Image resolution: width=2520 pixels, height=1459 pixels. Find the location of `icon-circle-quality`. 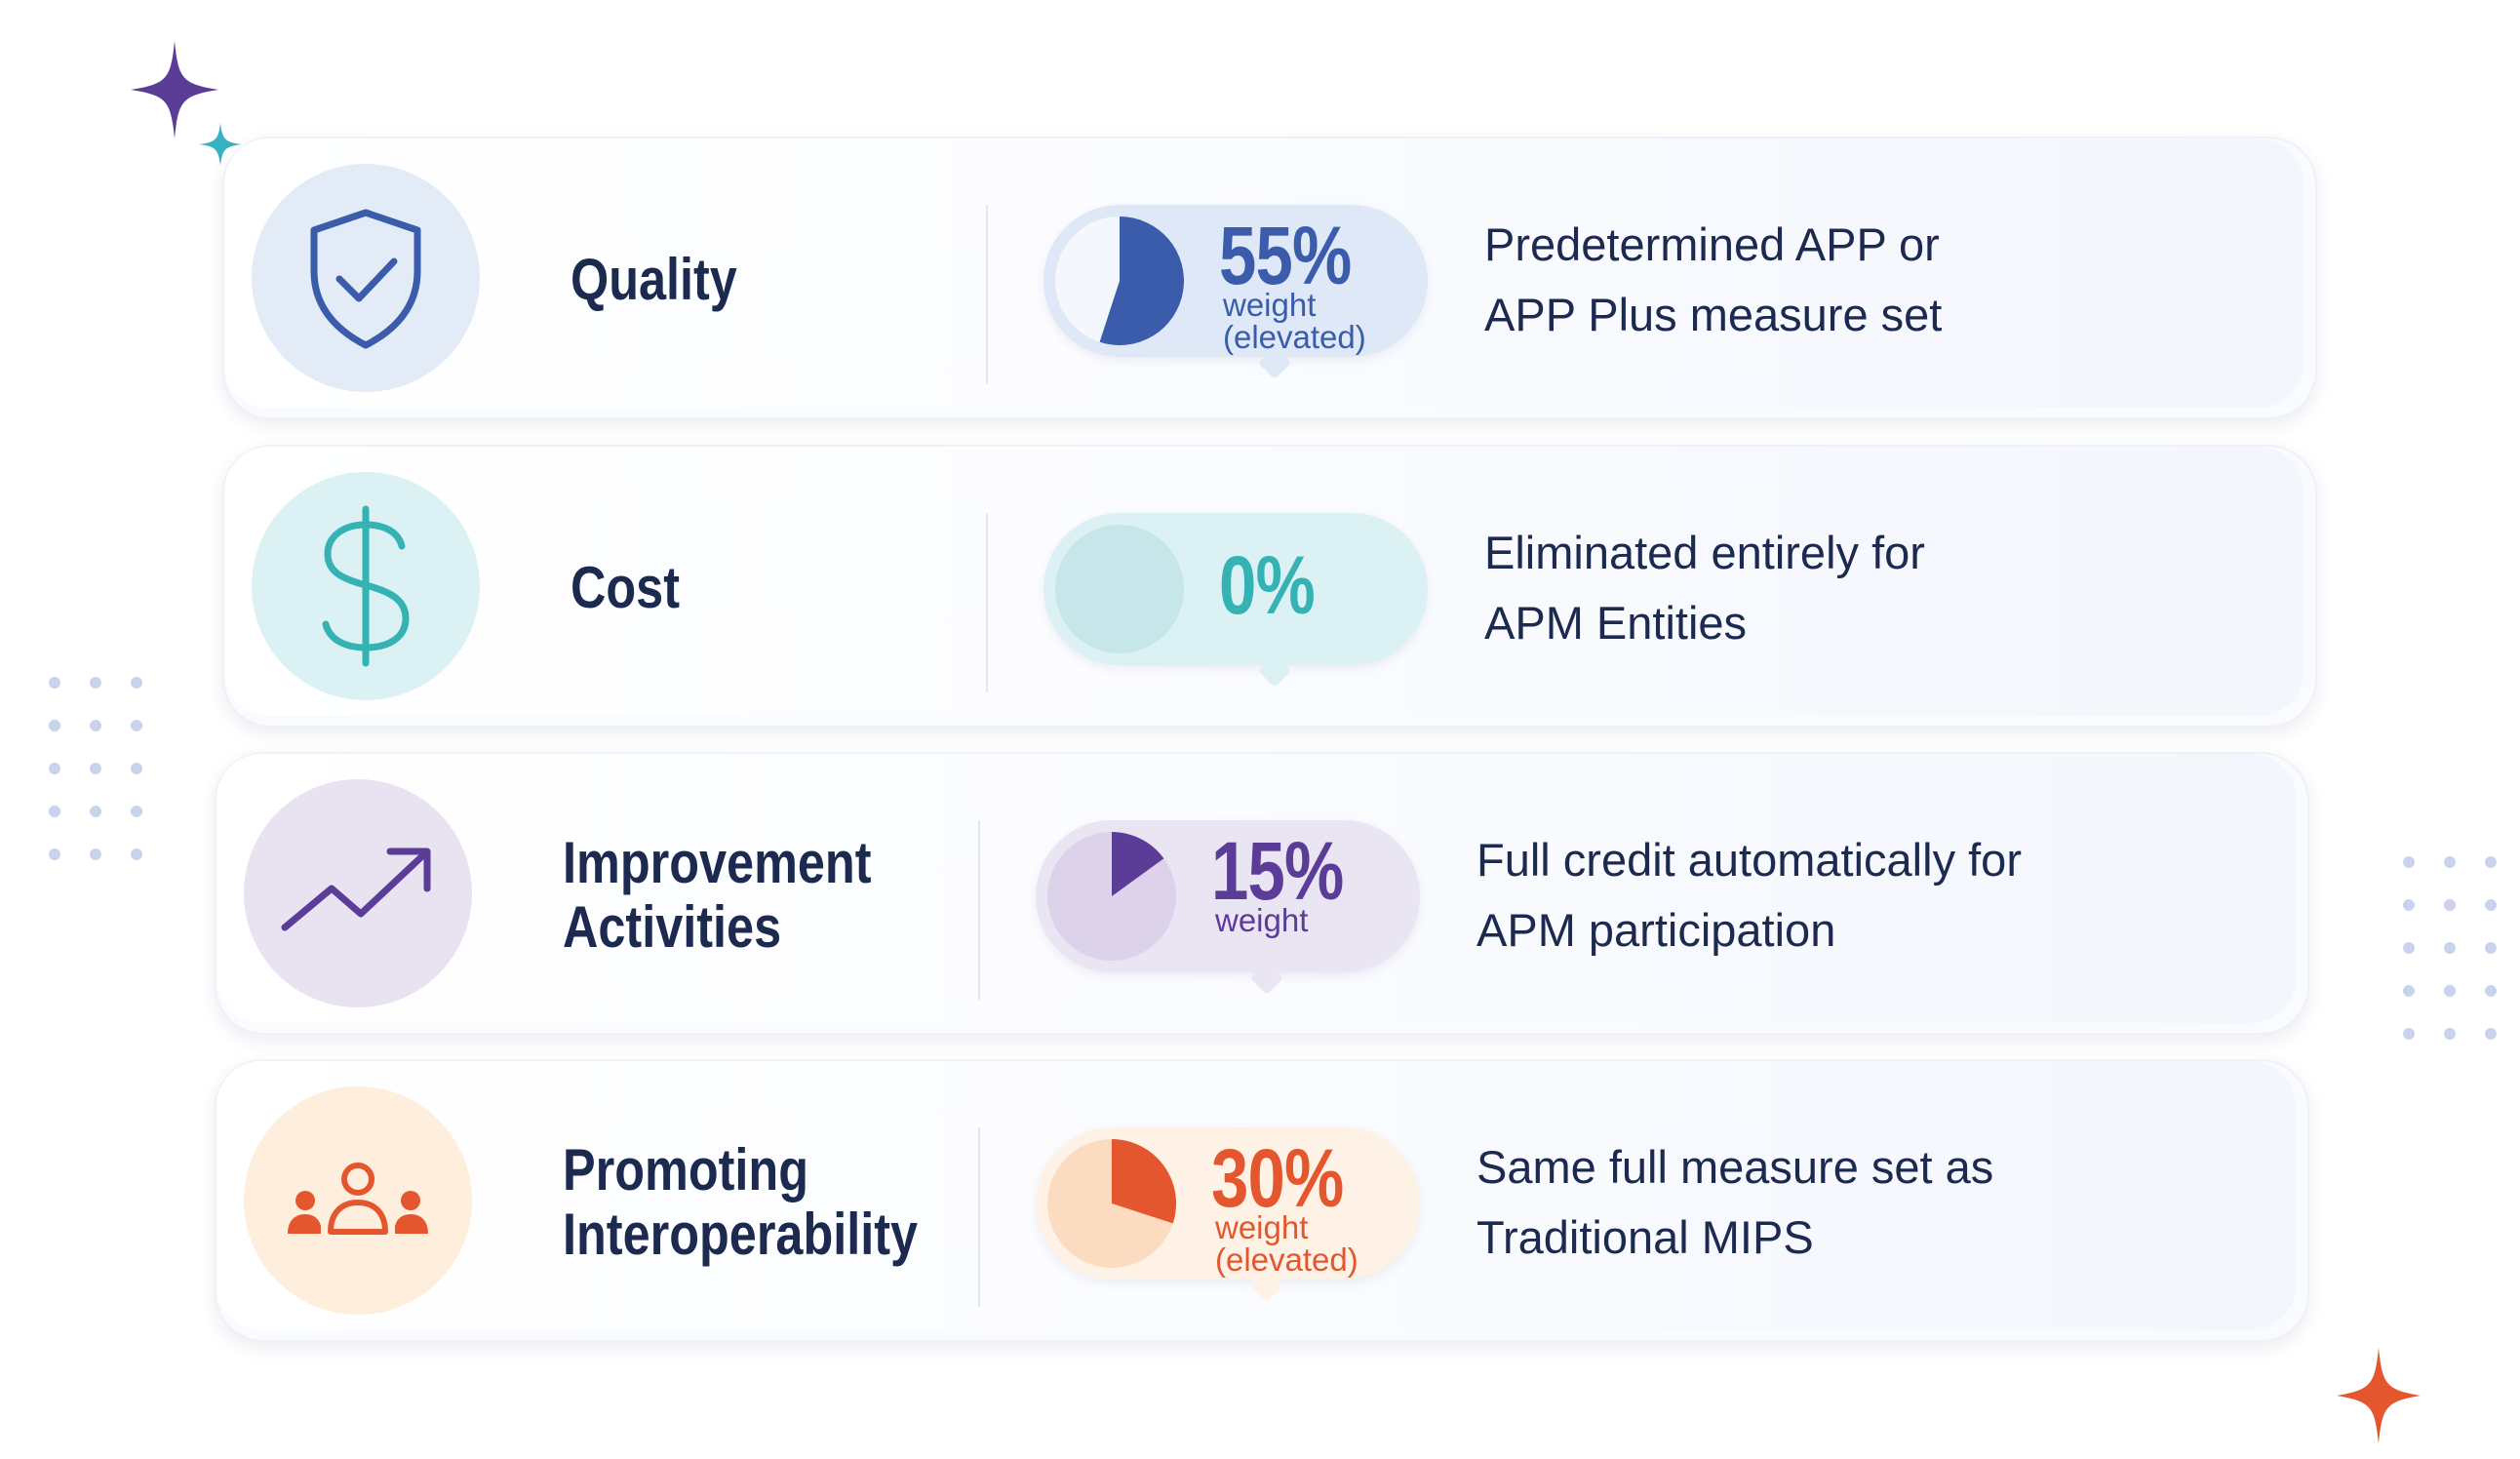

icon-circle-quality is located at coordinates (366, 278).